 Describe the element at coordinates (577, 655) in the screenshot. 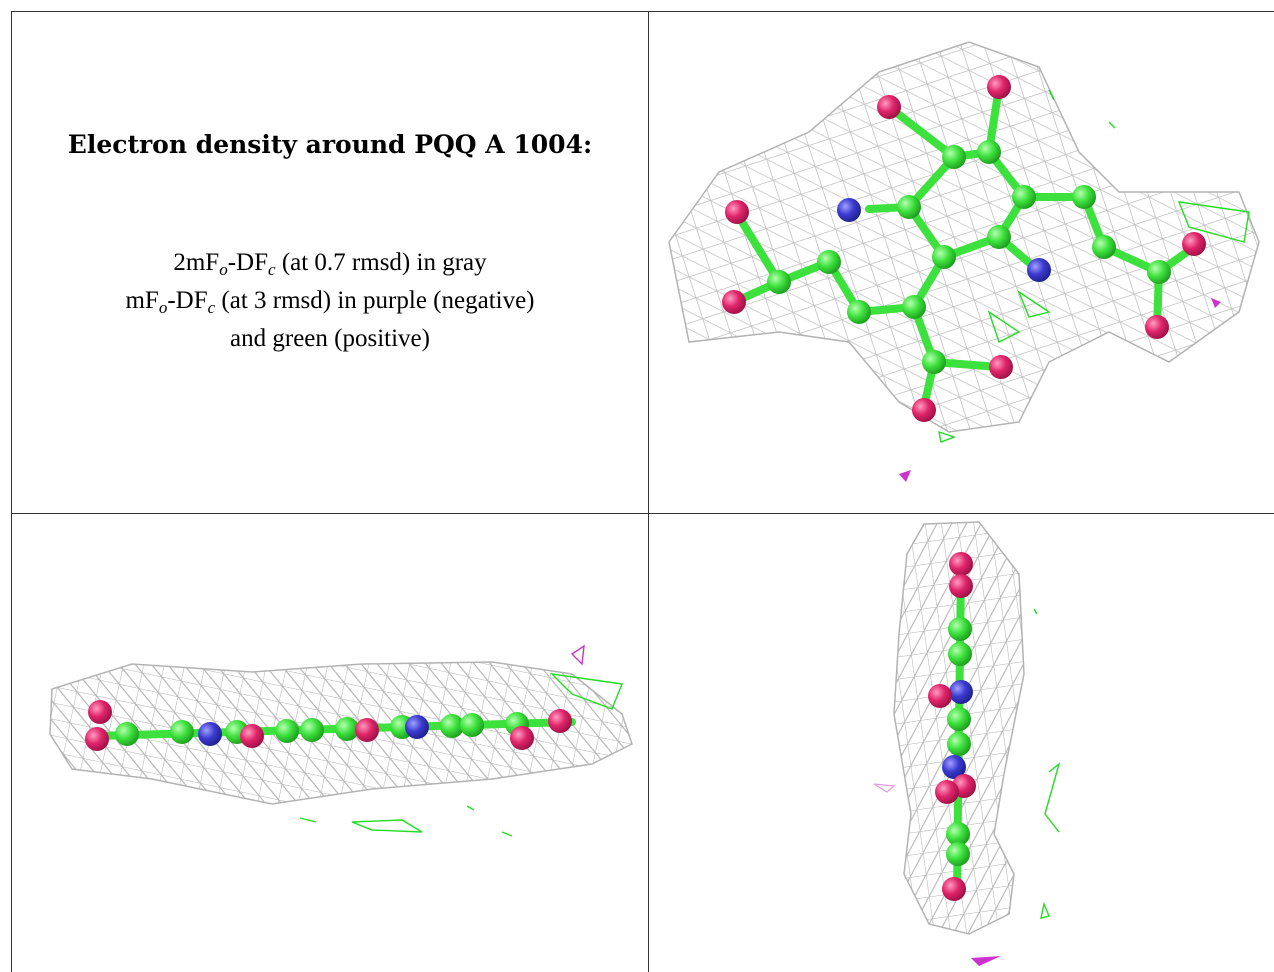

I see `negative-density-blob` at that location.